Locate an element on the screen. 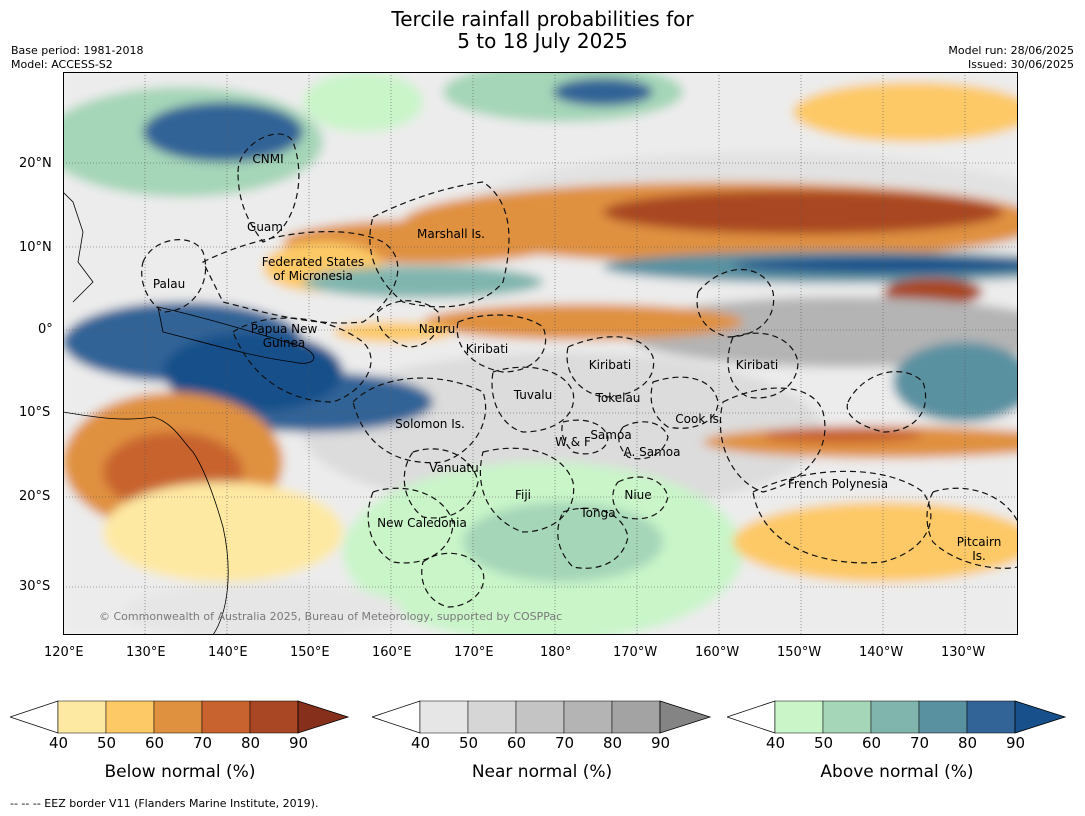  label-french-polynesia: French Polynesia is located at coordinates (838, 484).